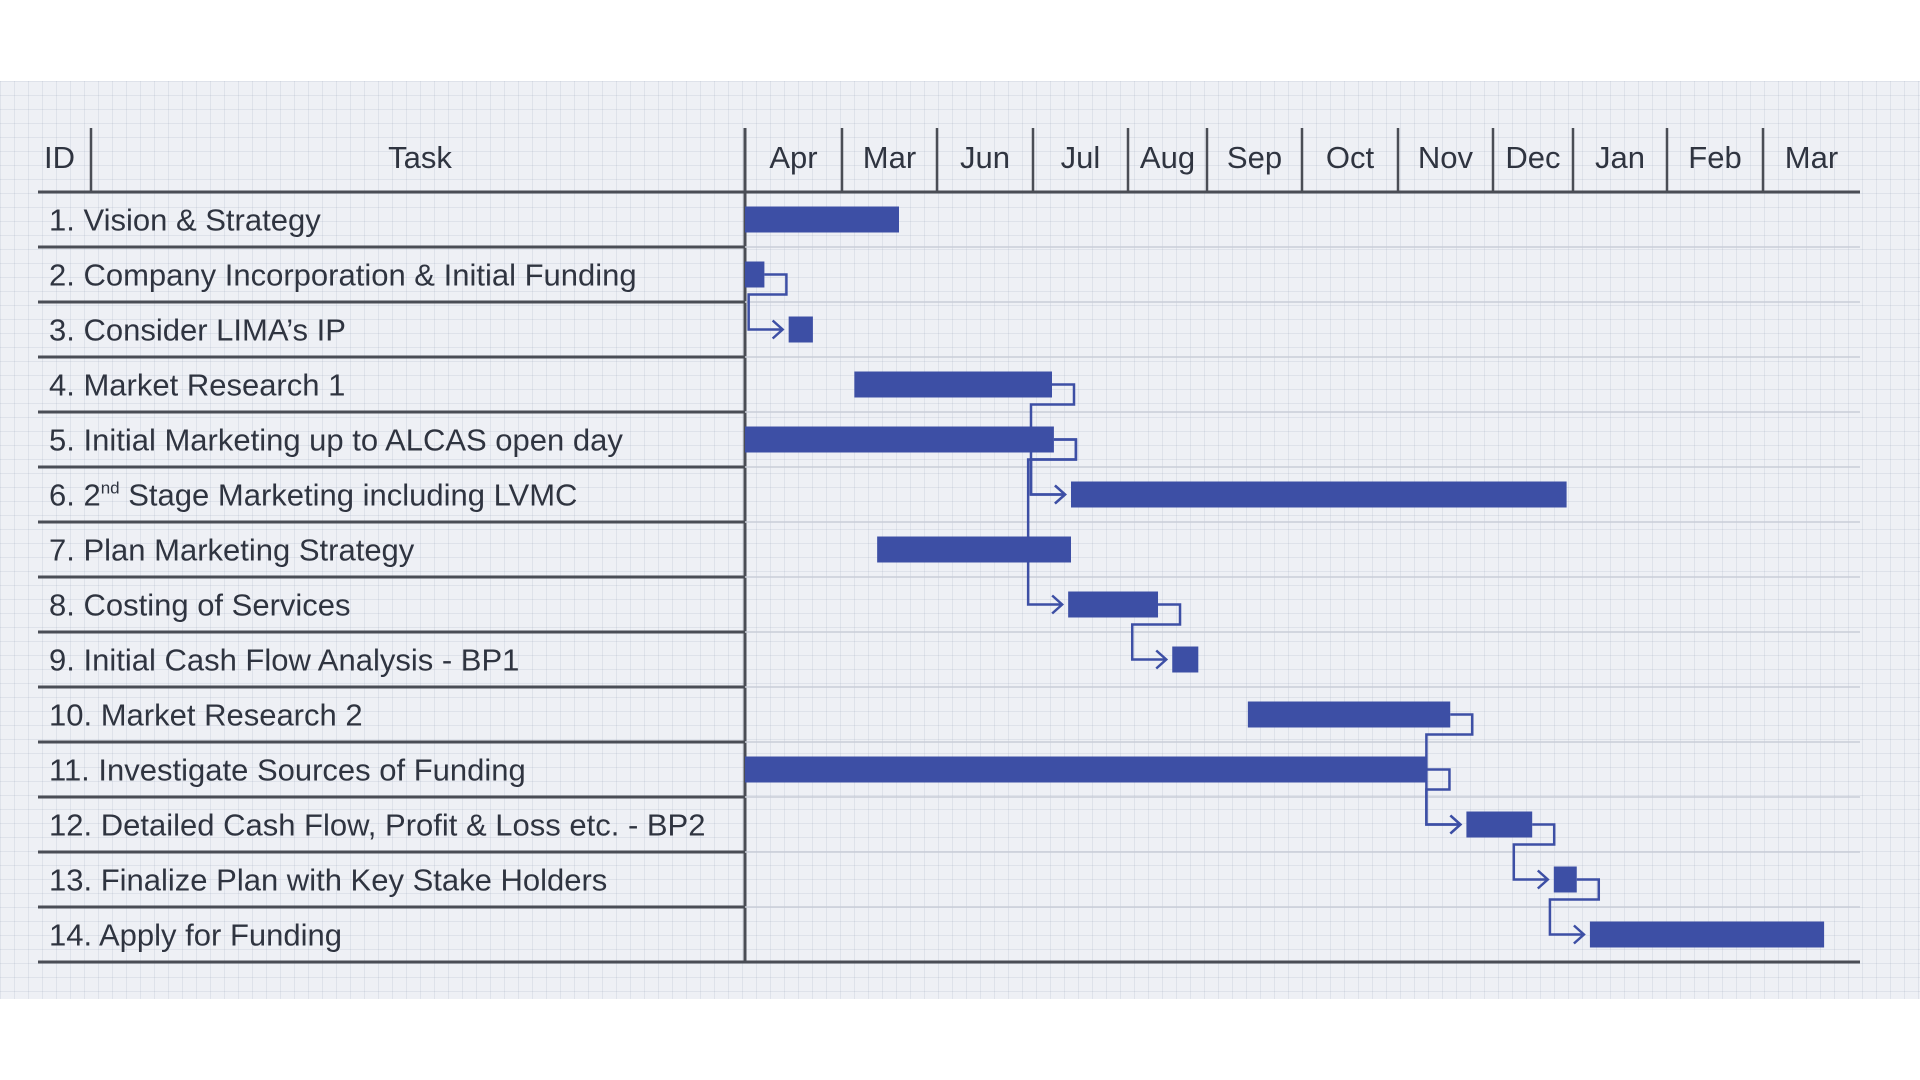 The image size is (1920, 1080). I want to click on task-name: Initial Cash Flow Analysis - BP1, so click(301, 660).